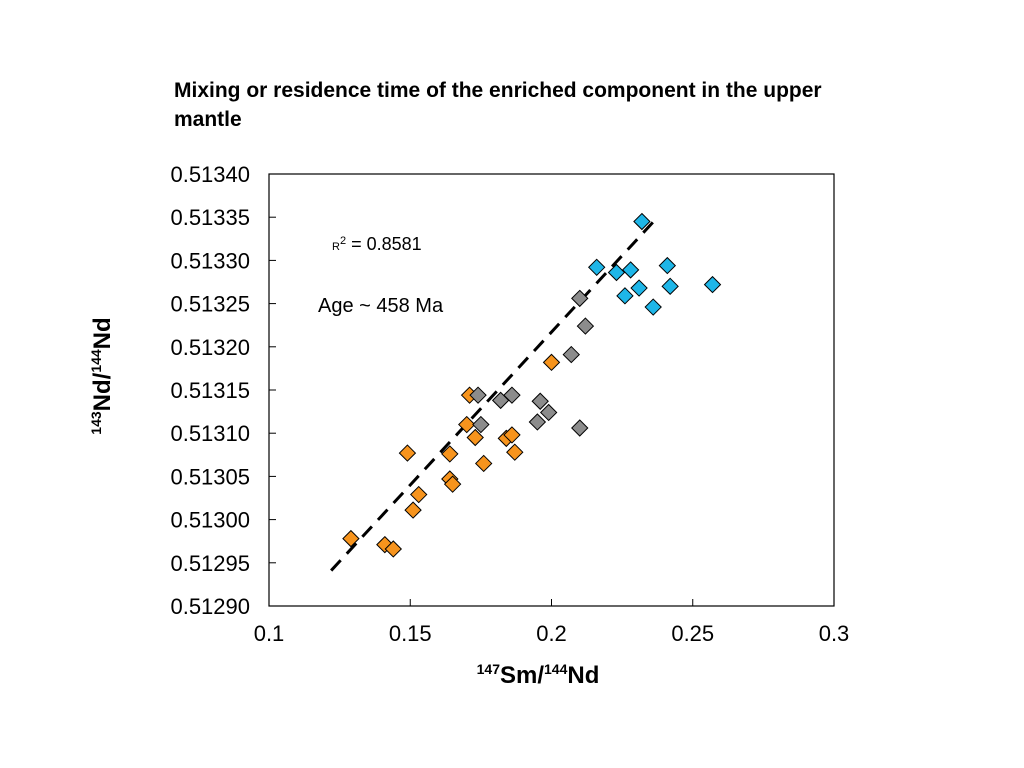 This screenshot has width=1024, height=768. What do you see at coordinates (210, 260) in the screenshot?
I see `y-tick-label: 0.51330` at bounding box center [210, 260].